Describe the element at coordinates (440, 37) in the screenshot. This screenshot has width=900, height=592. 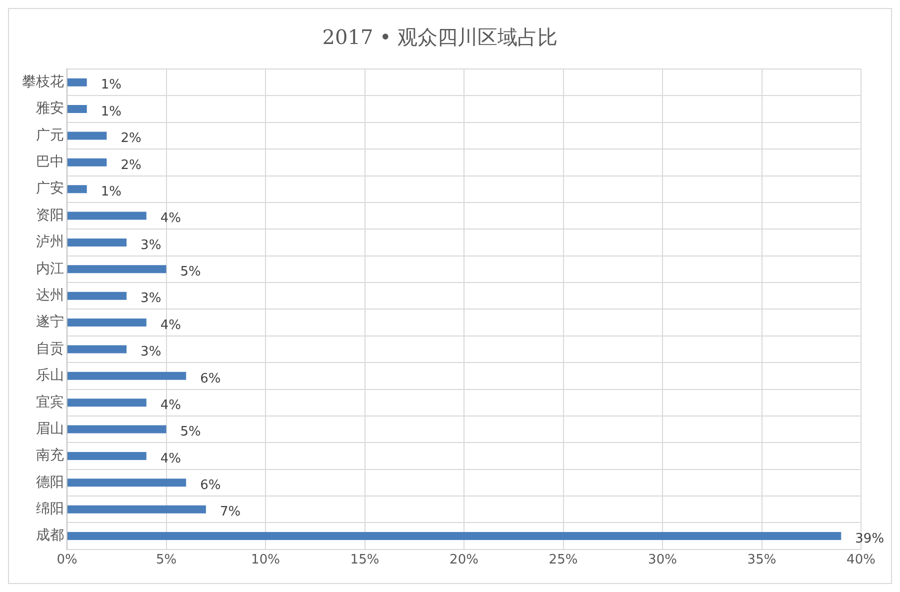
I see `chart-title: 2017 • 观众四川区域占比` at that location.